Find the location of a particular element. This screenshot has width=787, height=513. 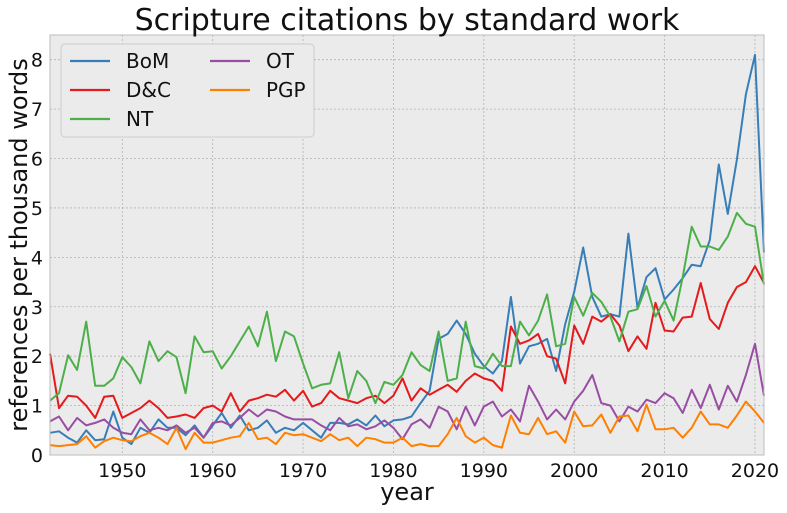

y-tick-label: 5 is located at coordinates (37, 209).